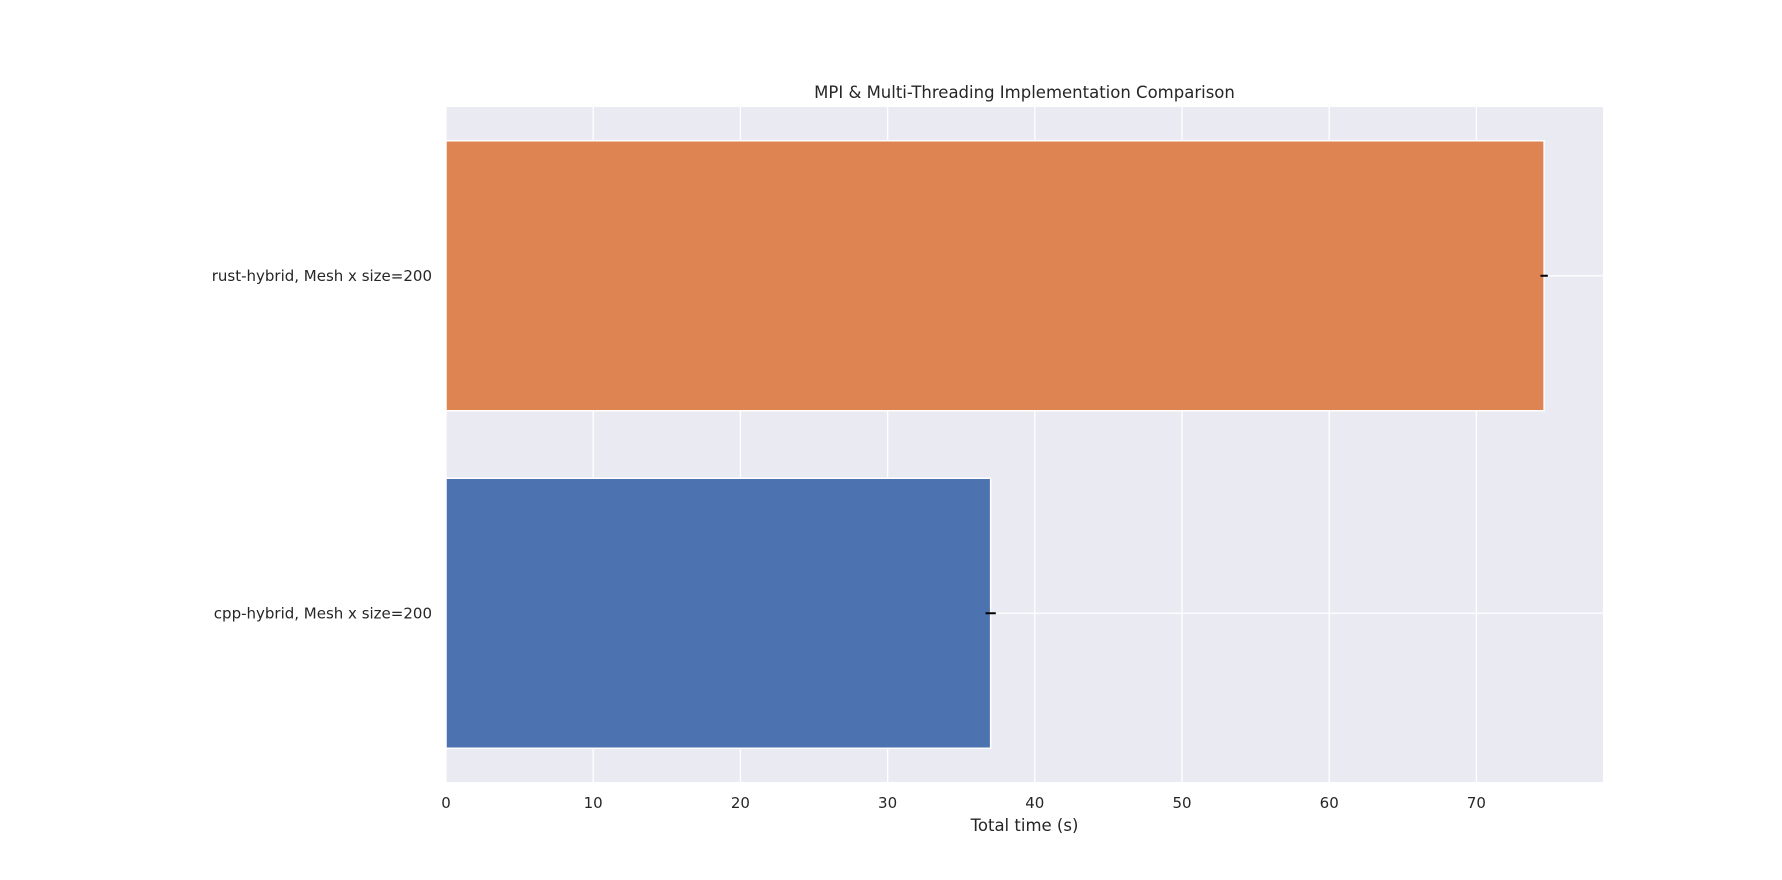 This screenshot has height=880, width=1782. What do you see at coordinates (1266, 444) in the screenshot?
I see `error-bars` at bounding box center [1266, 444].